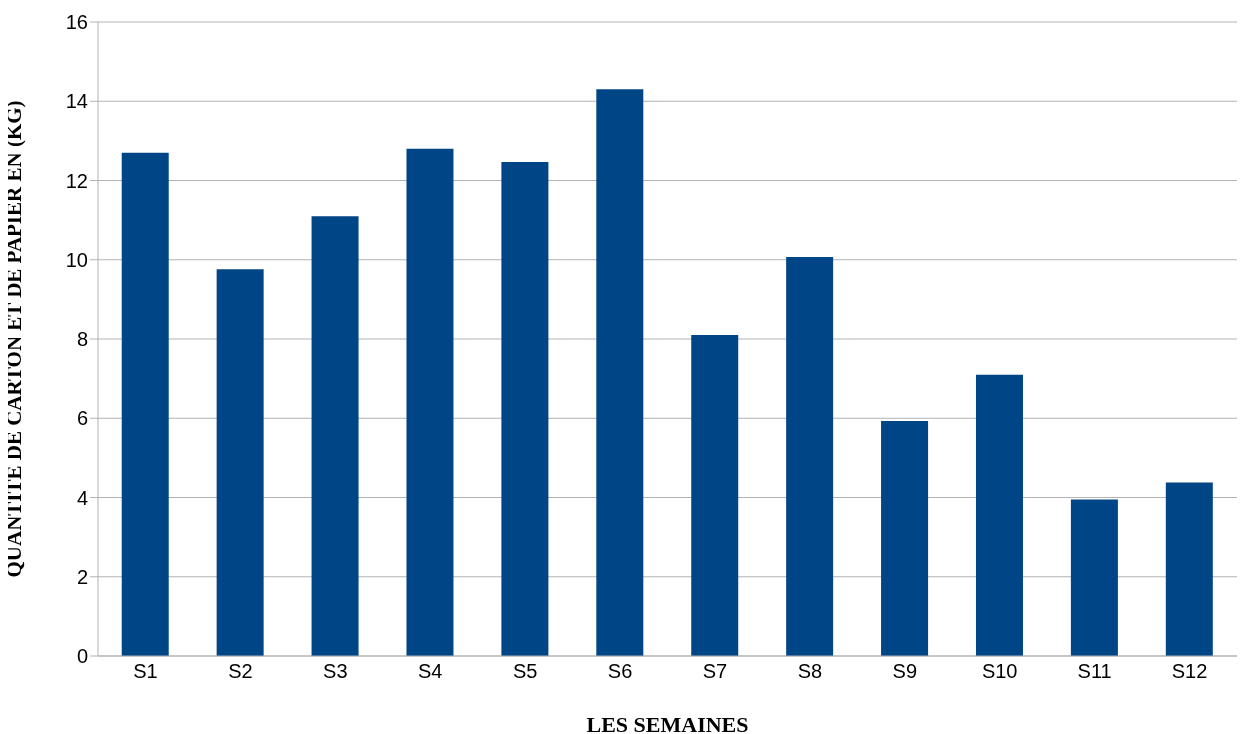 The height and width of the screenshot is (734, 1245). I want to click on x-tick-label: S8, so click(810, 671).